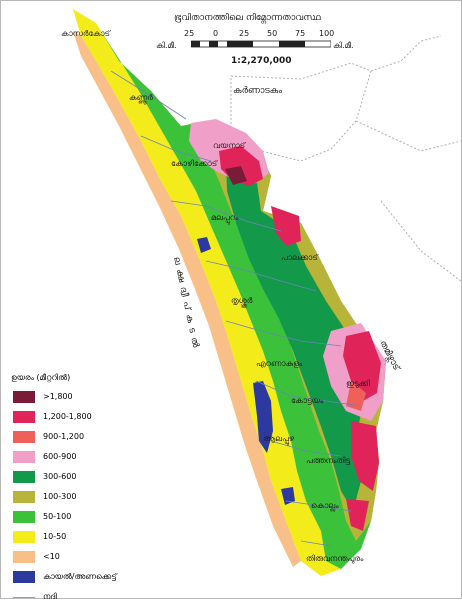 The height and width of the screenshot is (605, 462). Describe the element at coordinates (229, 145) in the screenshot. I see `district-label: വയനാട്` at that location.